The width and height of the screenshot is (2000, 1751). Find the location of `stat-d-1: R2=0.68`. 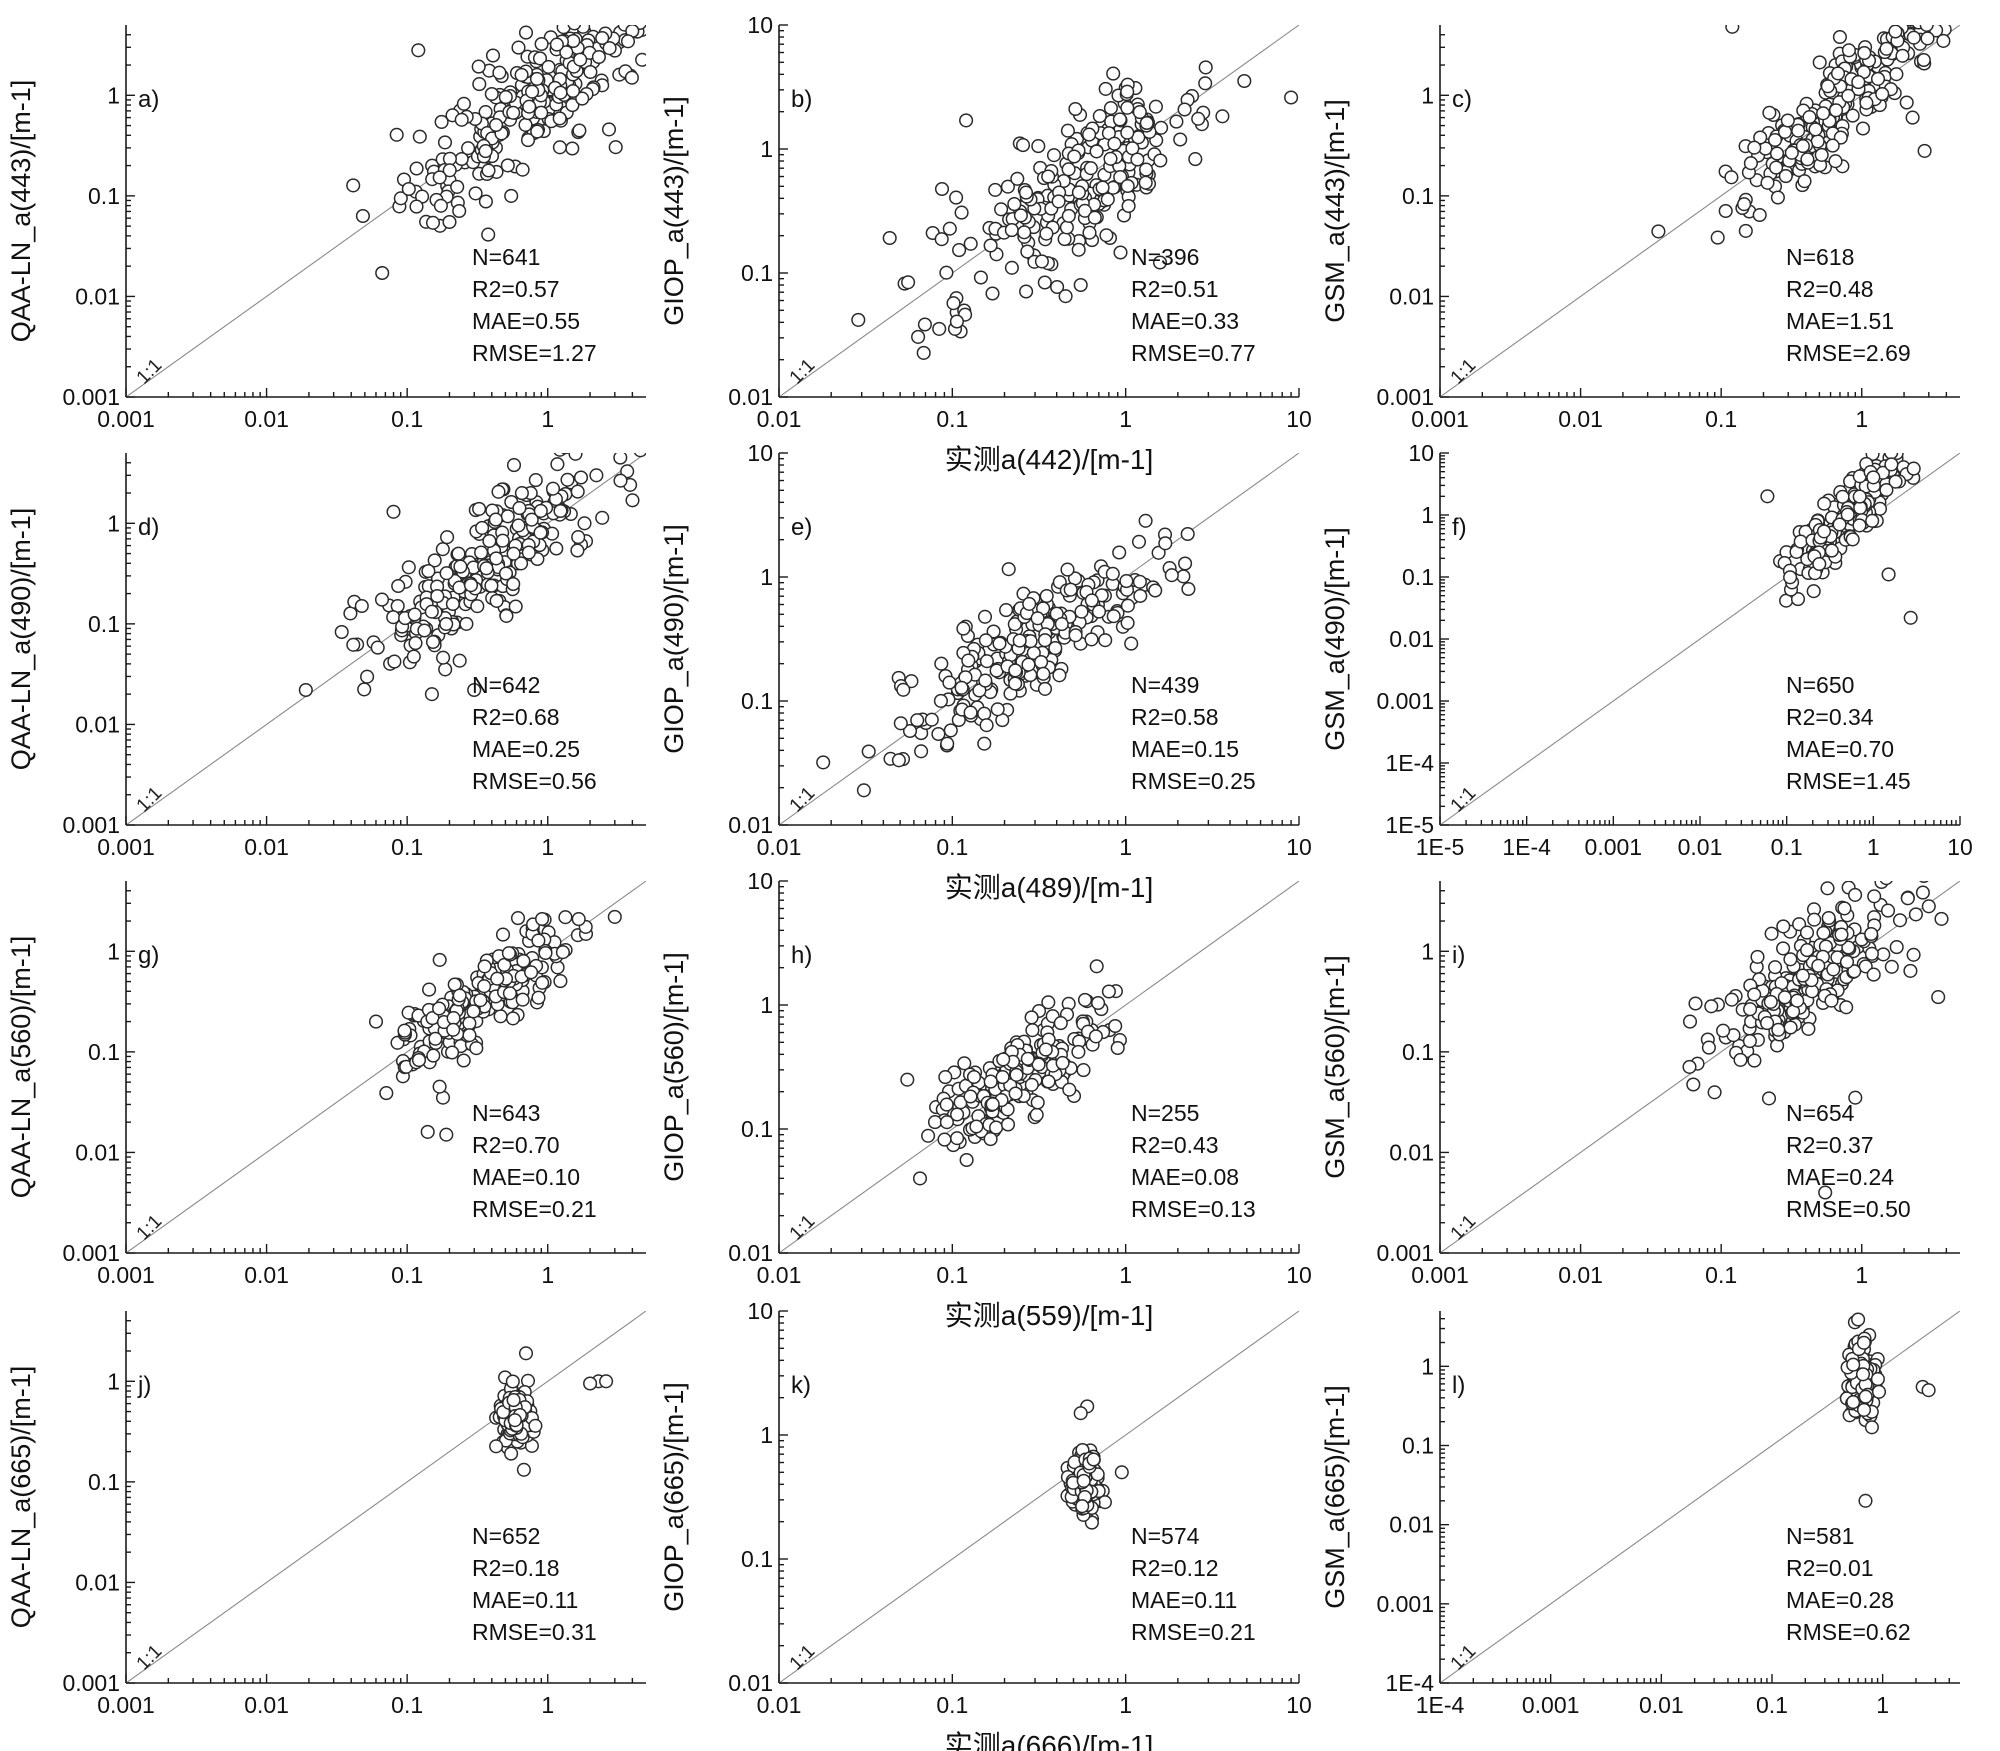

stat-d-1: R2=0.68 is located at coordinates (516, 717).